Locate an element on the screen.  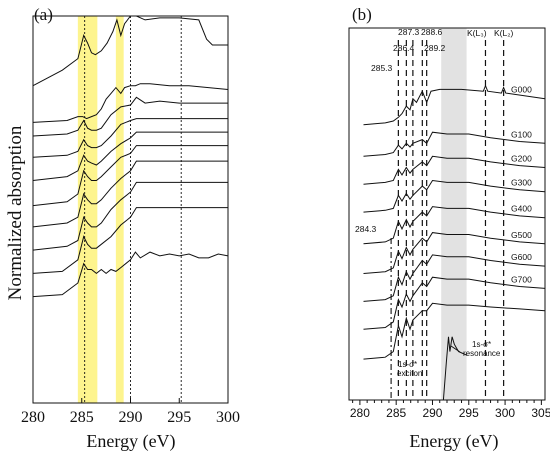
panel-a-reference-lines is located at coordinates (133, 209).